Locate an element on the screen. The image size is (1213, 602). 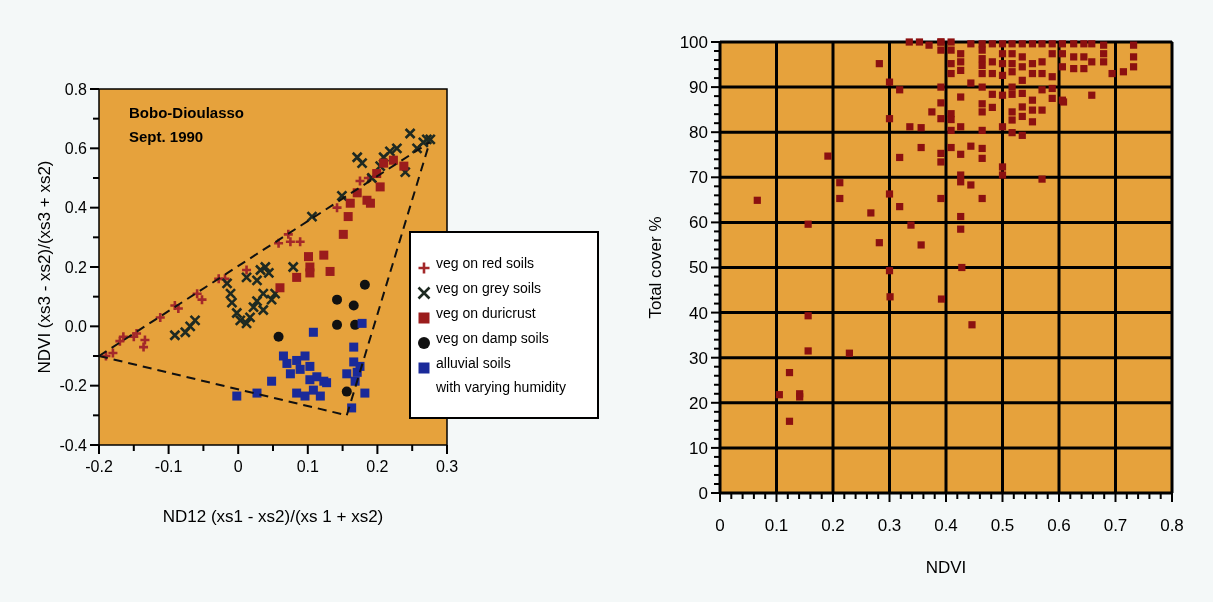
legend-label: veg on duricrust is located at coordinates (486, 313).